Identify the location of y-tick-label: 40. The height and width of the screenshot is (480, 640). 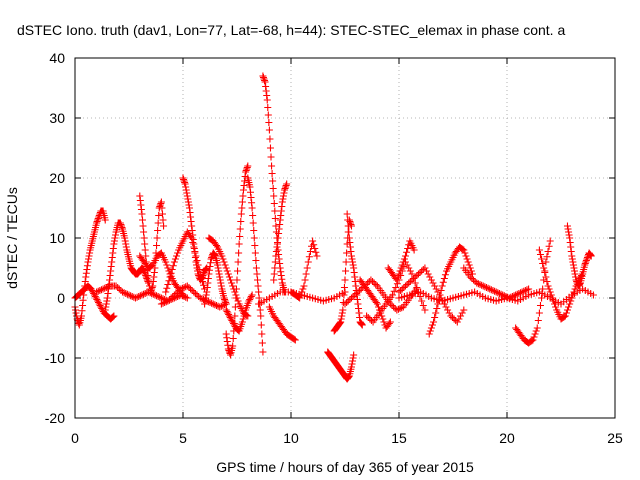
(57, 58).